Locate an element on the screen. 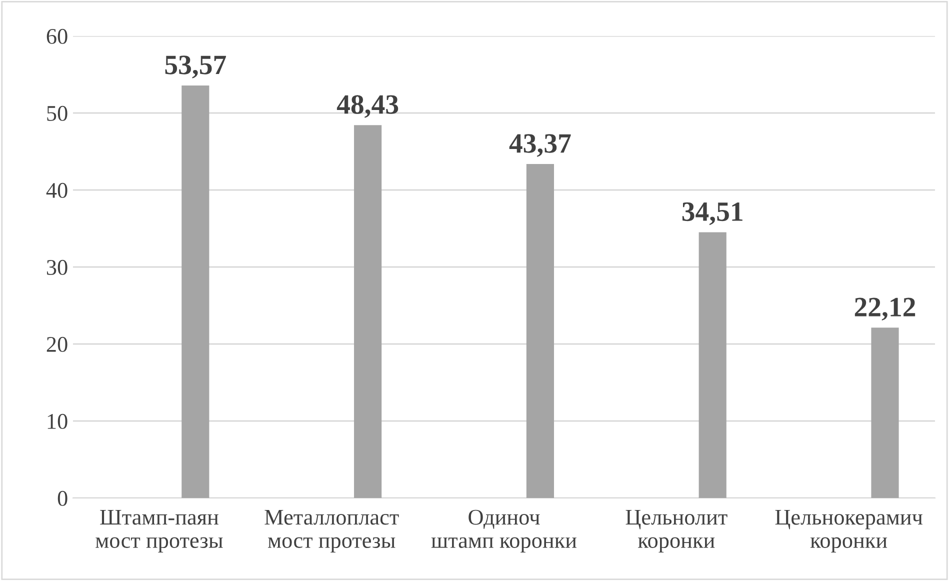 This screenshot has width=949, height=581. data-label: 53,57 is located at coordinates (195, 67).